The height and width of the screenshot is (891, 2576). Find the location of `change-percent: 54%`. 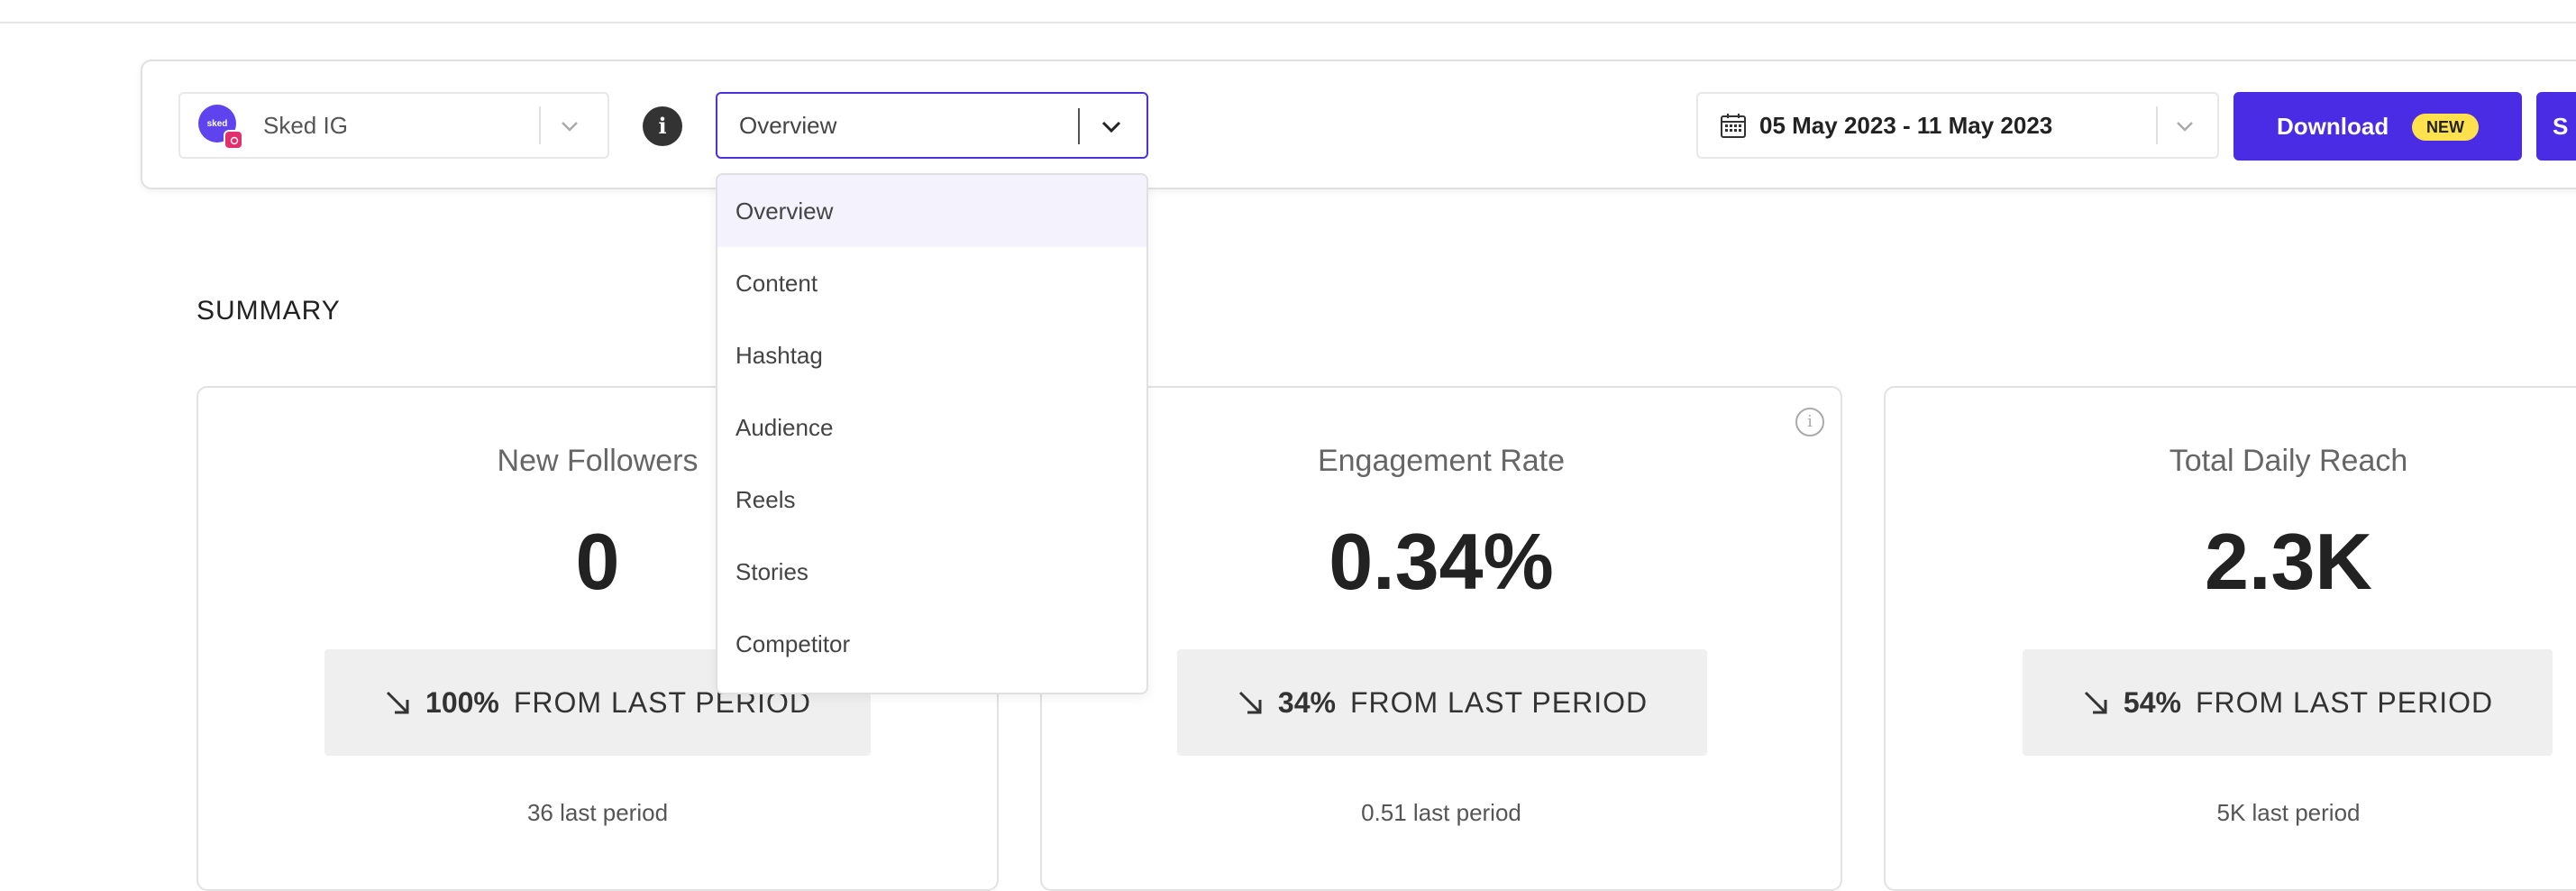

change-percent: 54% is located at coordinates (2152, 702).